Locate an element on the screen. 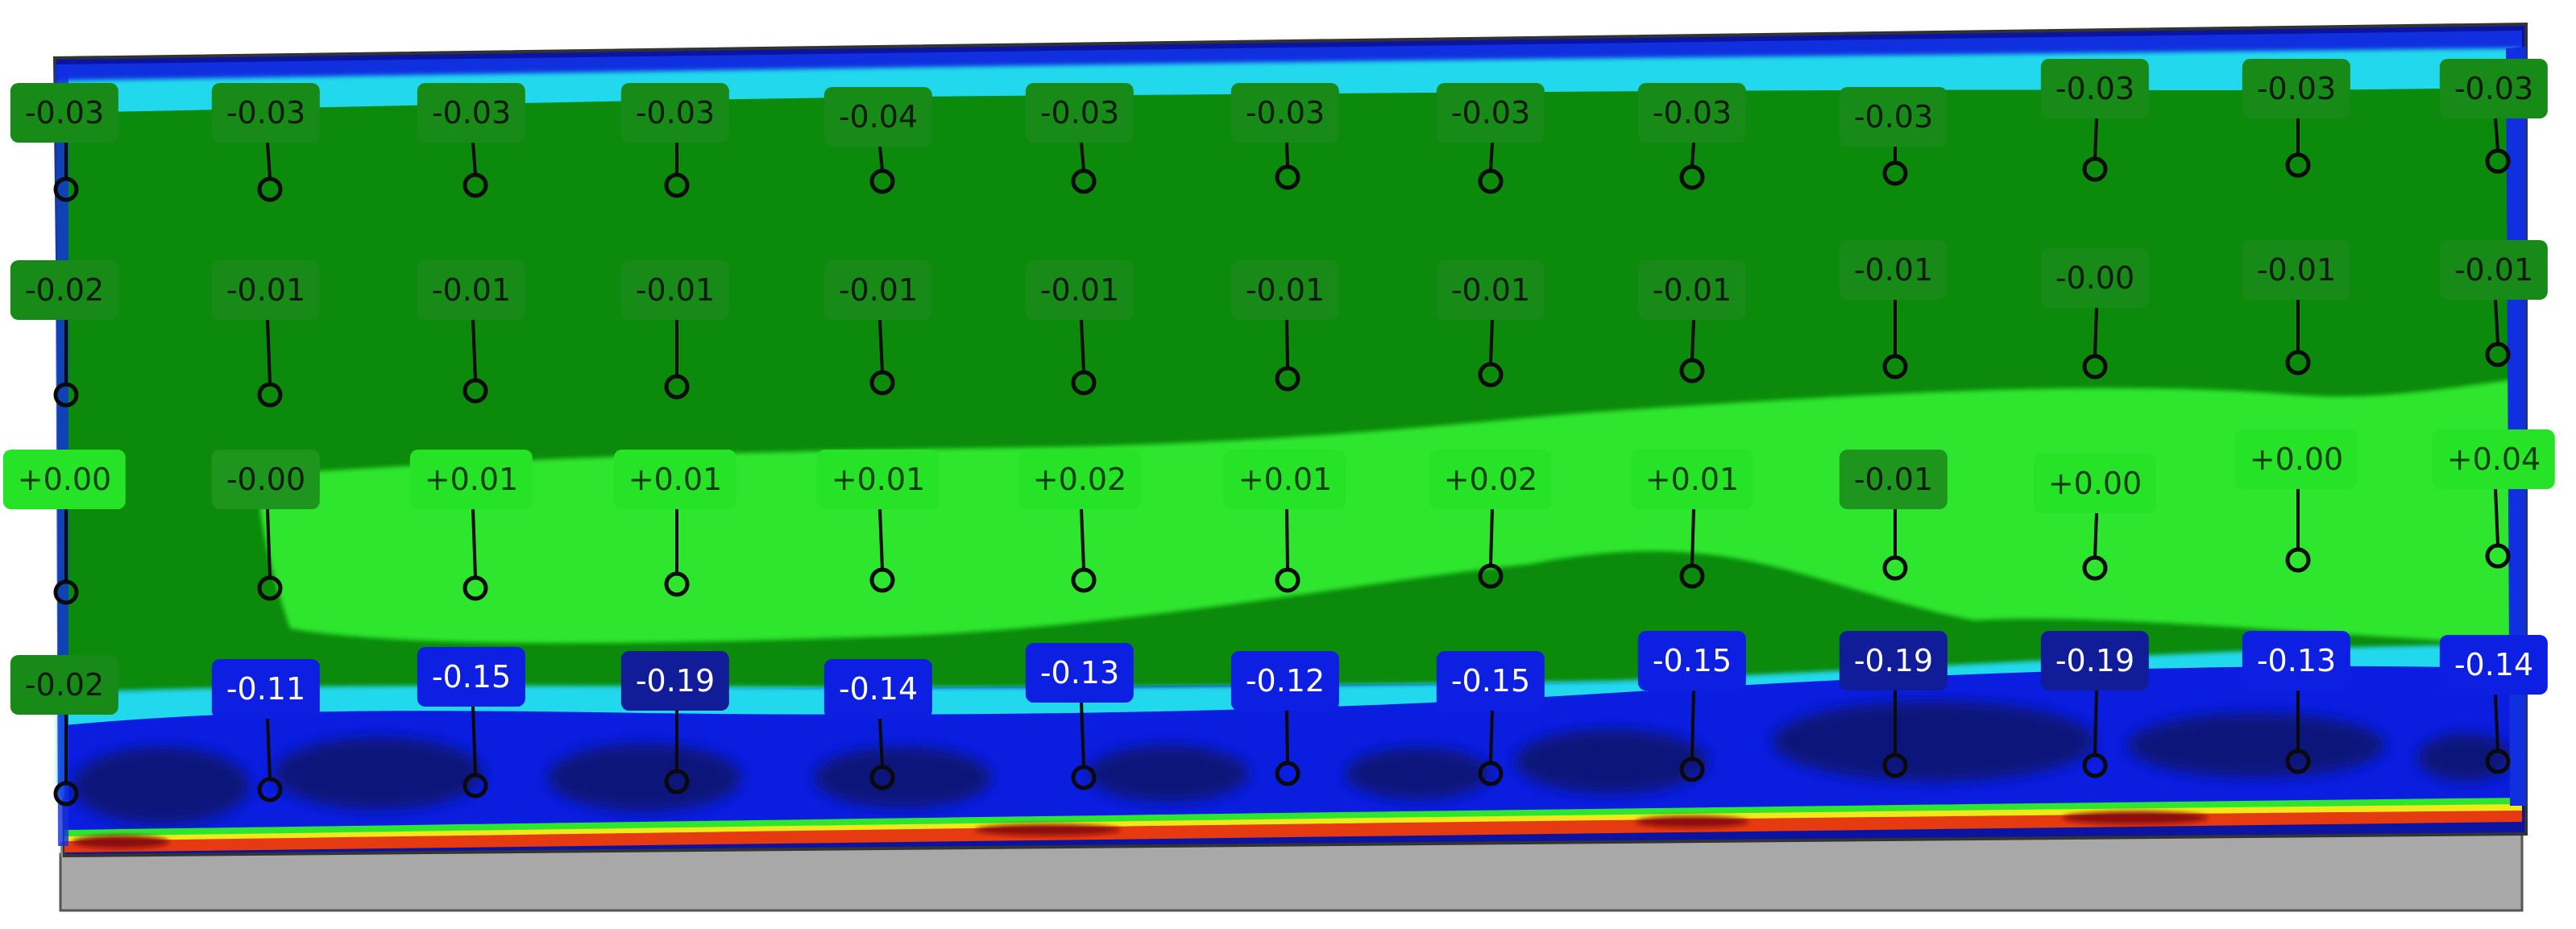 Image resolution: width=2576 pixels, height=929 pixels. right-blue-edge is located at coordinates (2516, 426).